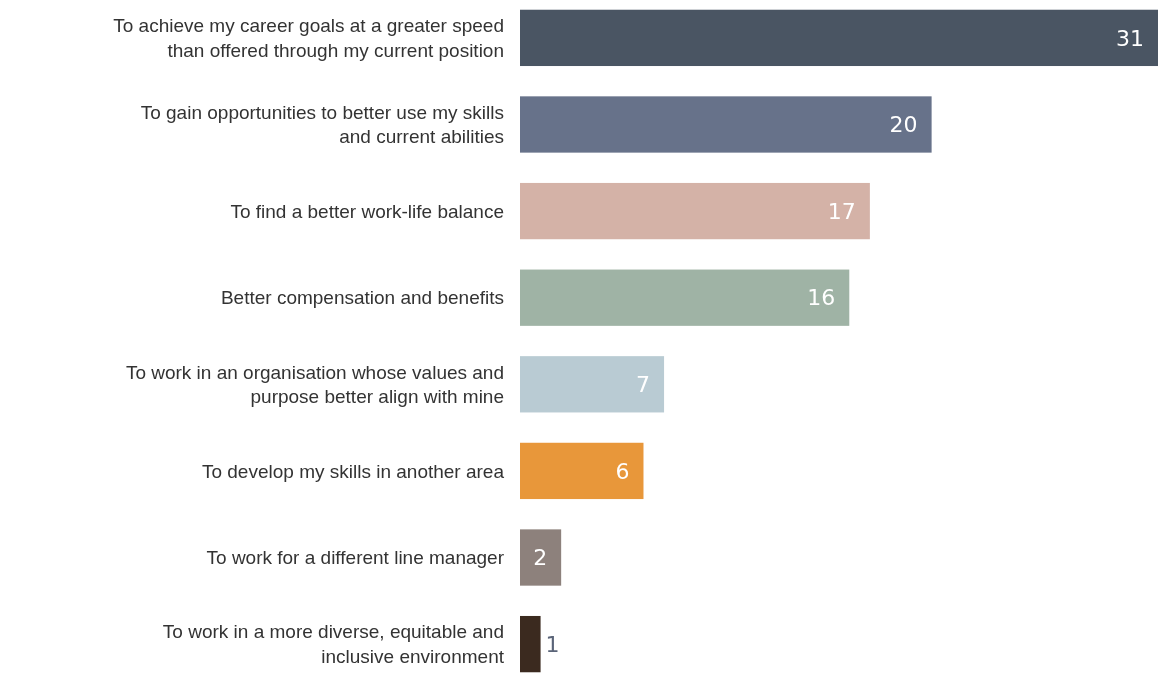 The height and width of the screenshot is (682, 1171). I want to click on y-tick-label: To work in a more diverse, equitable and inclusive environment, so click(333, 644).